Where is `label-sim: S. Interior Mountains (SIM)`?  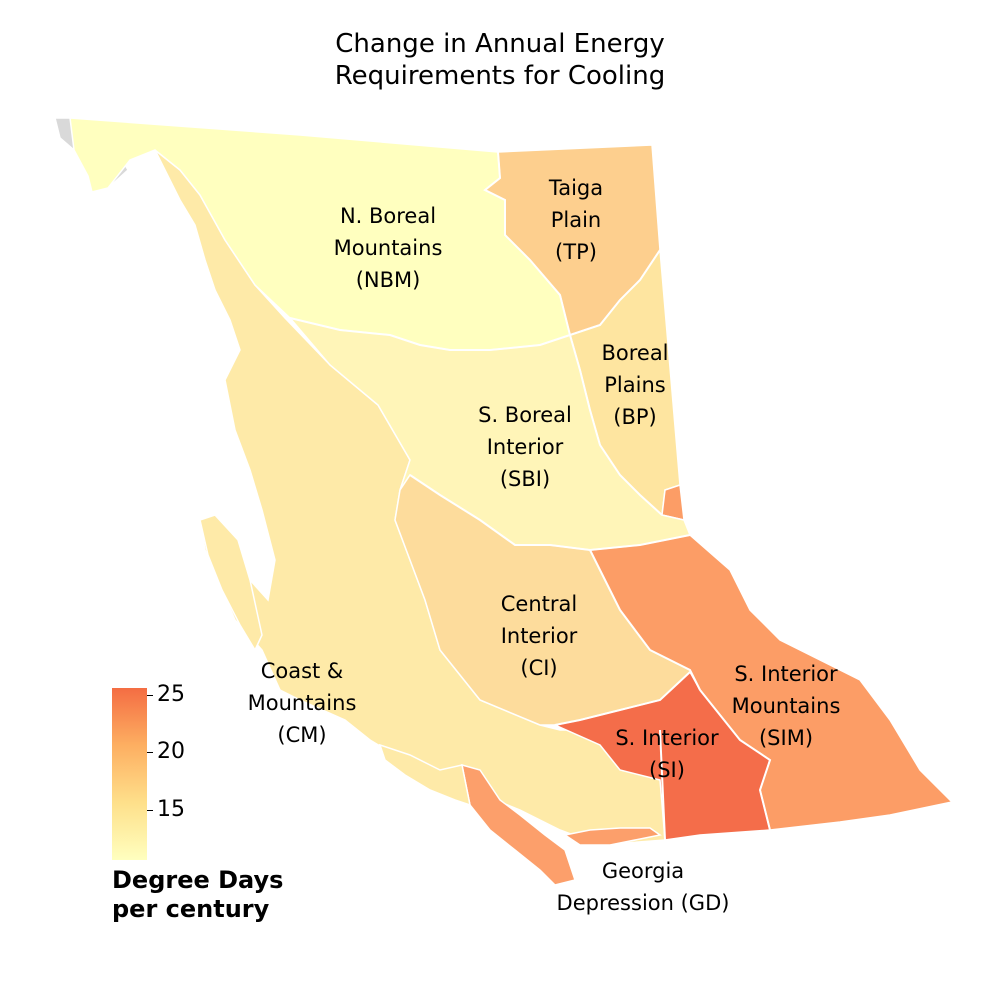 label-sim: S. Interior Mountains (SIM) is located at coordinates (786, 706).